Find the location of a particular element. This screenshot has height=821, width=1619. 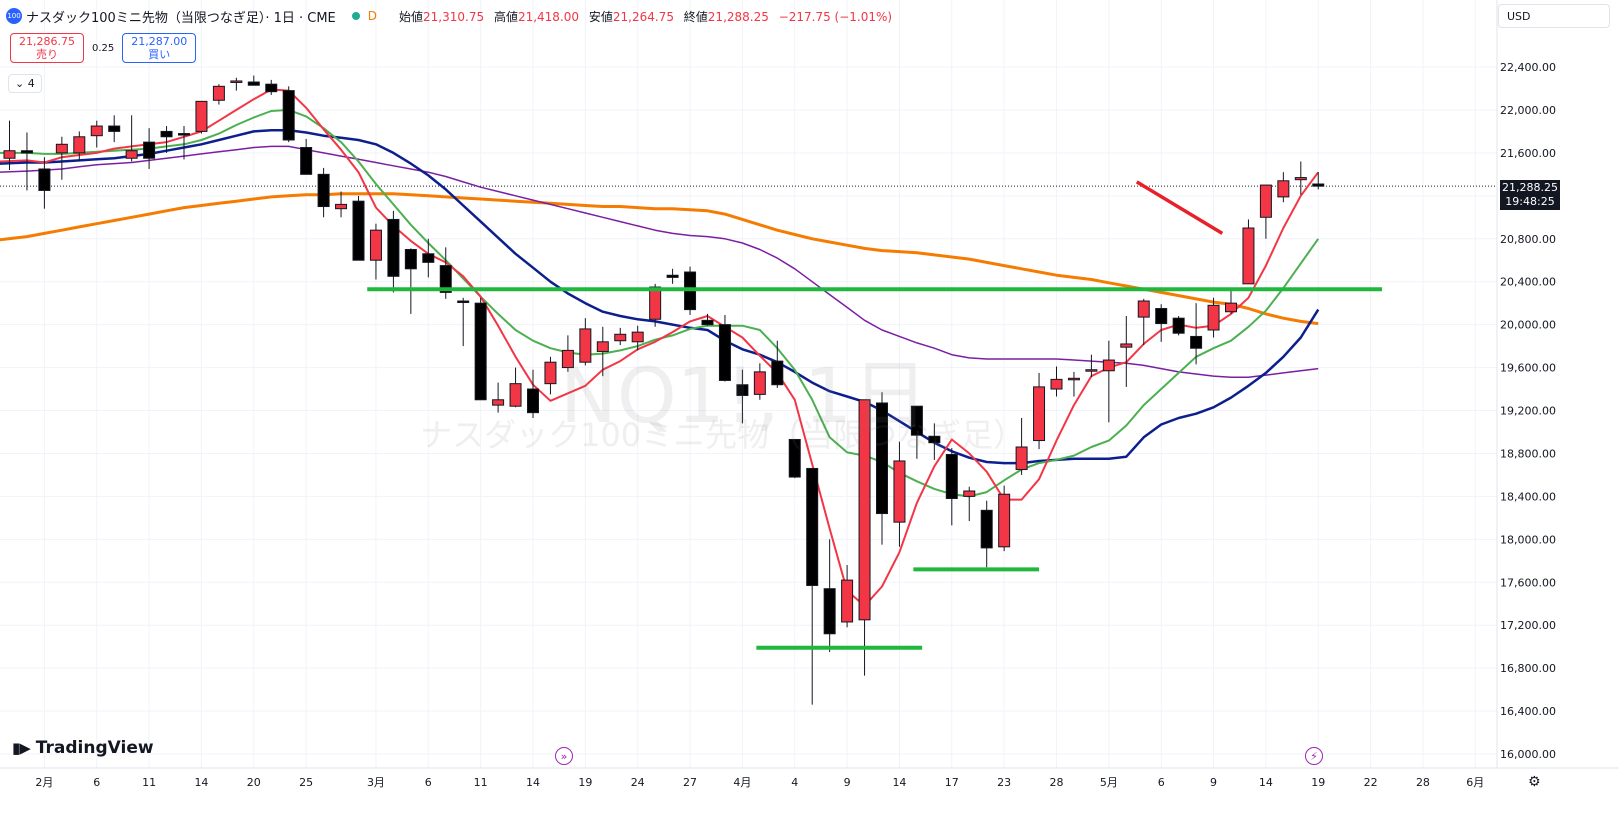

x-tick-label: 5月 is located at coordinates (1109, 782).